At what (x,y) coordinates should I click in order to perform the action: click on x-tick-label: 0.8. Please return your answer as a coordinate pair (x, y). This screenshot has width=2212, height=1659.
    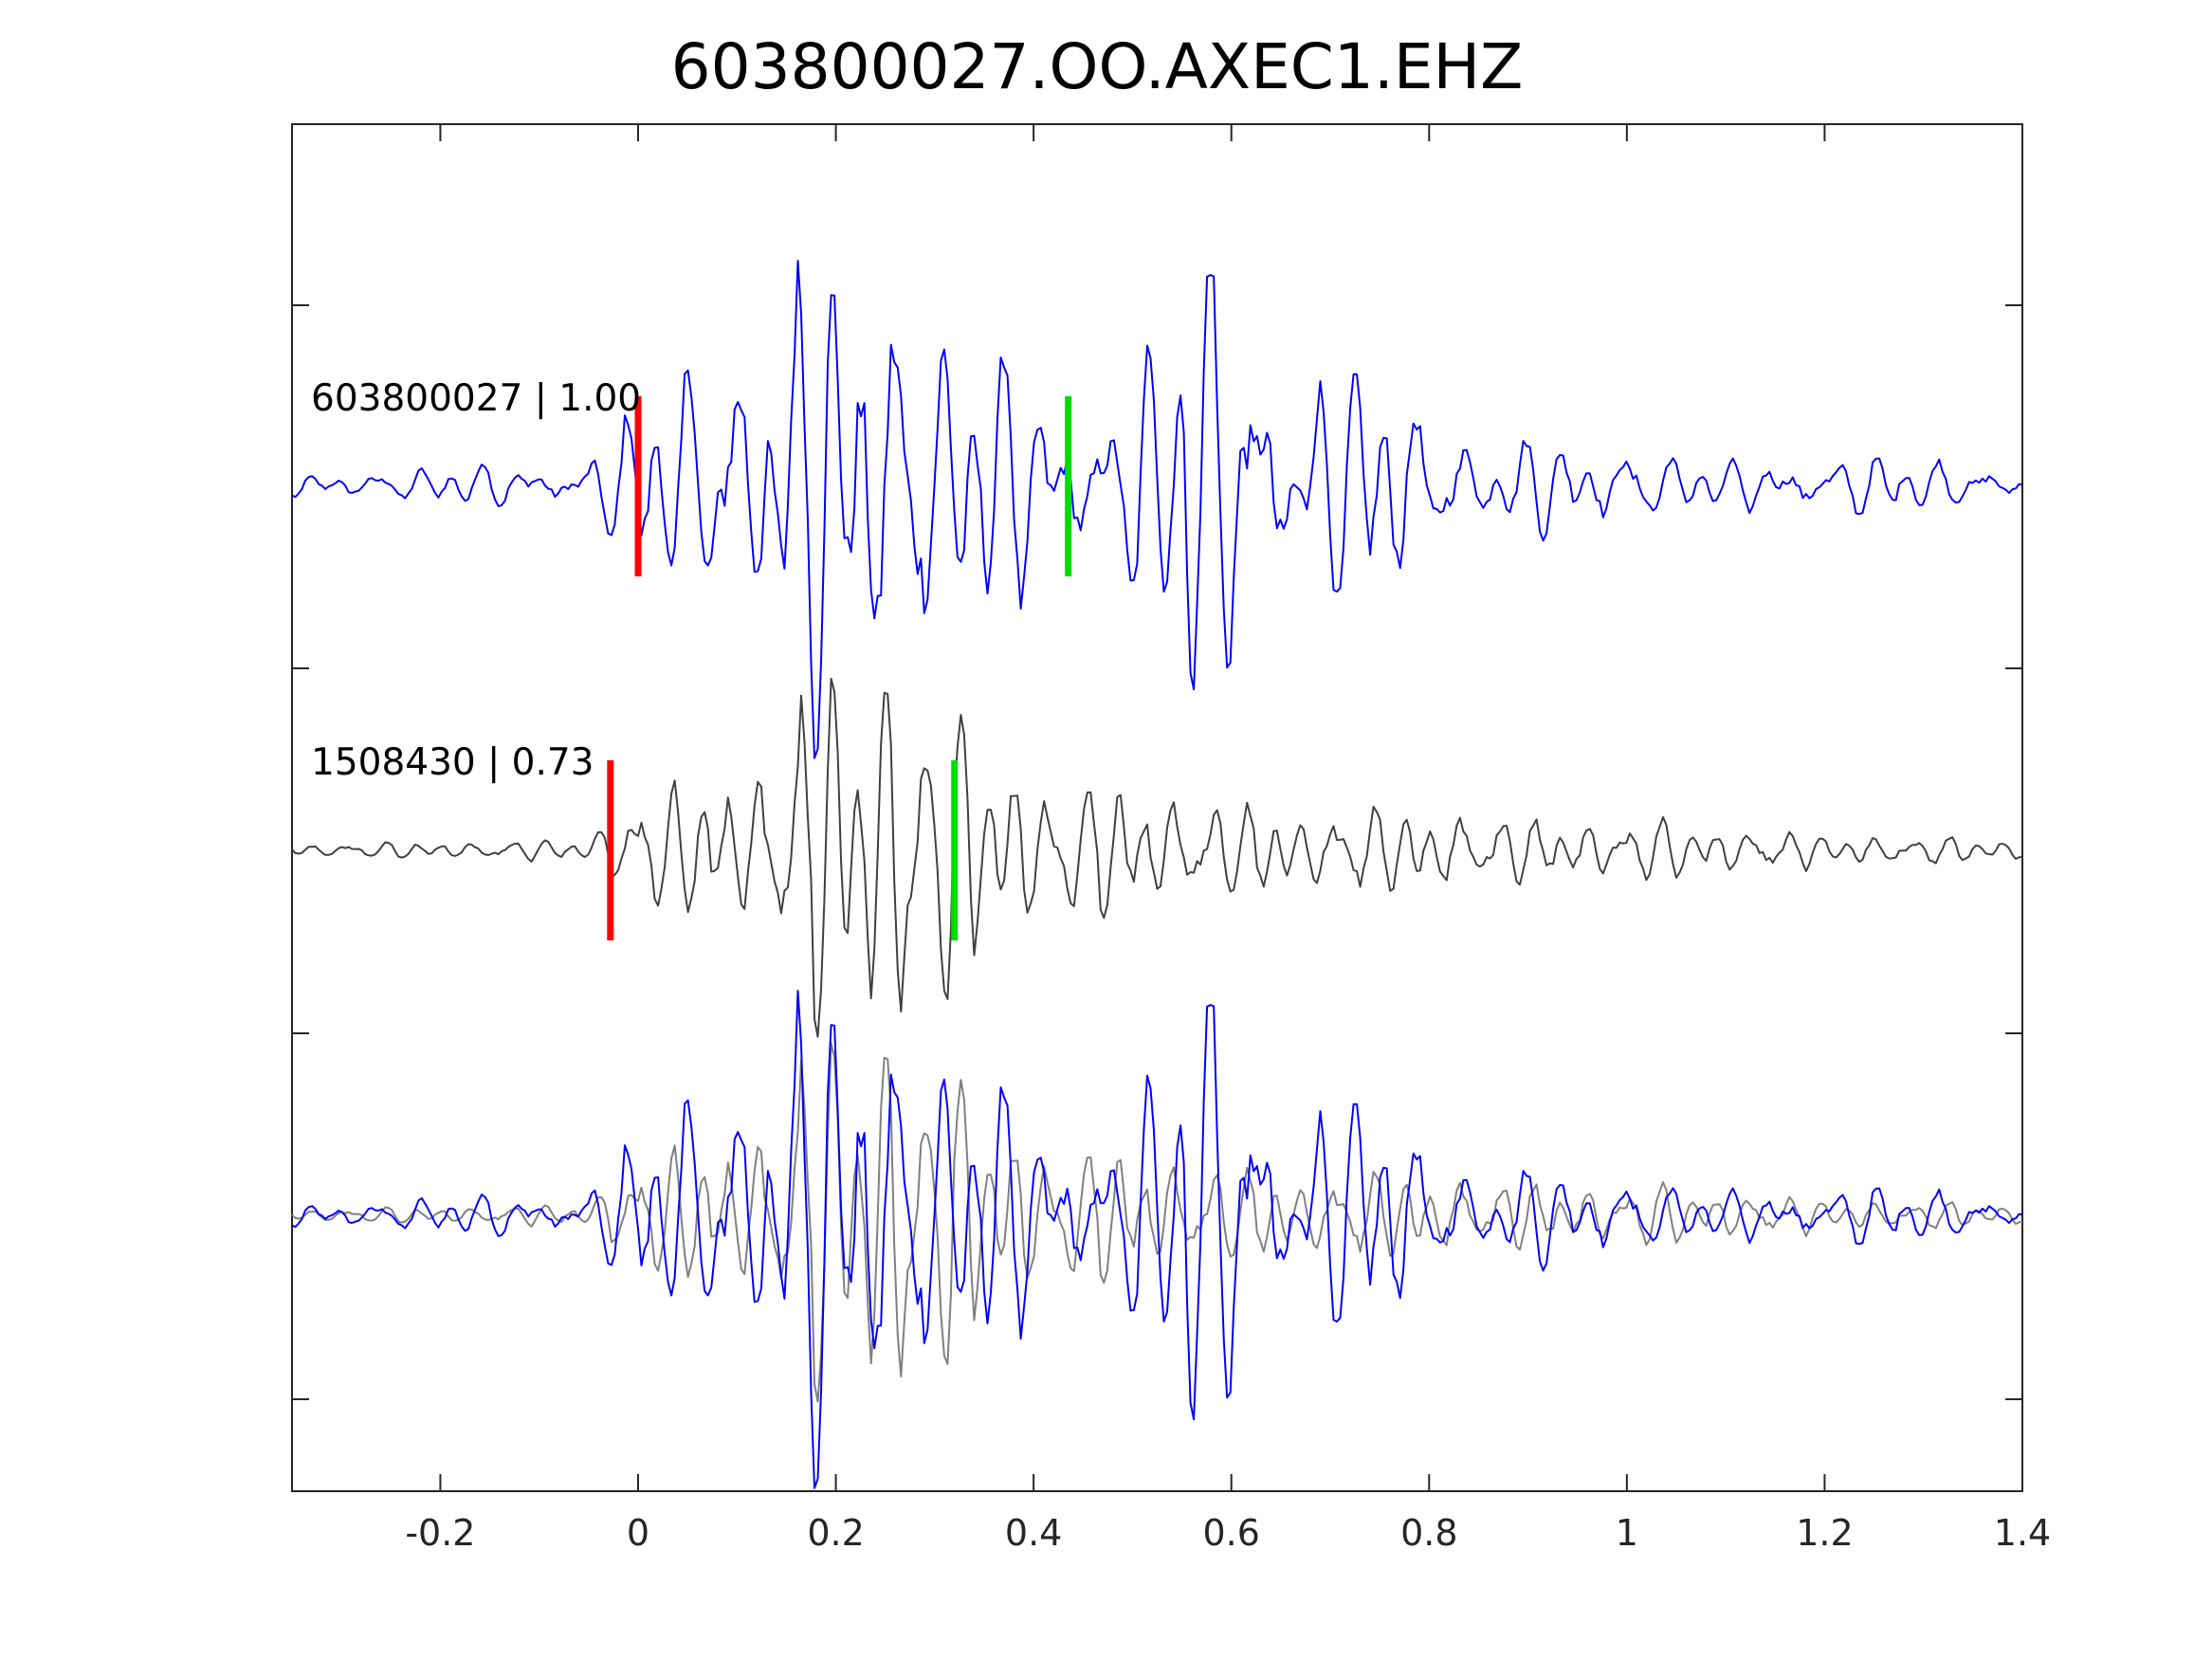
    Looking at the image, I should click on (1428, 1533).